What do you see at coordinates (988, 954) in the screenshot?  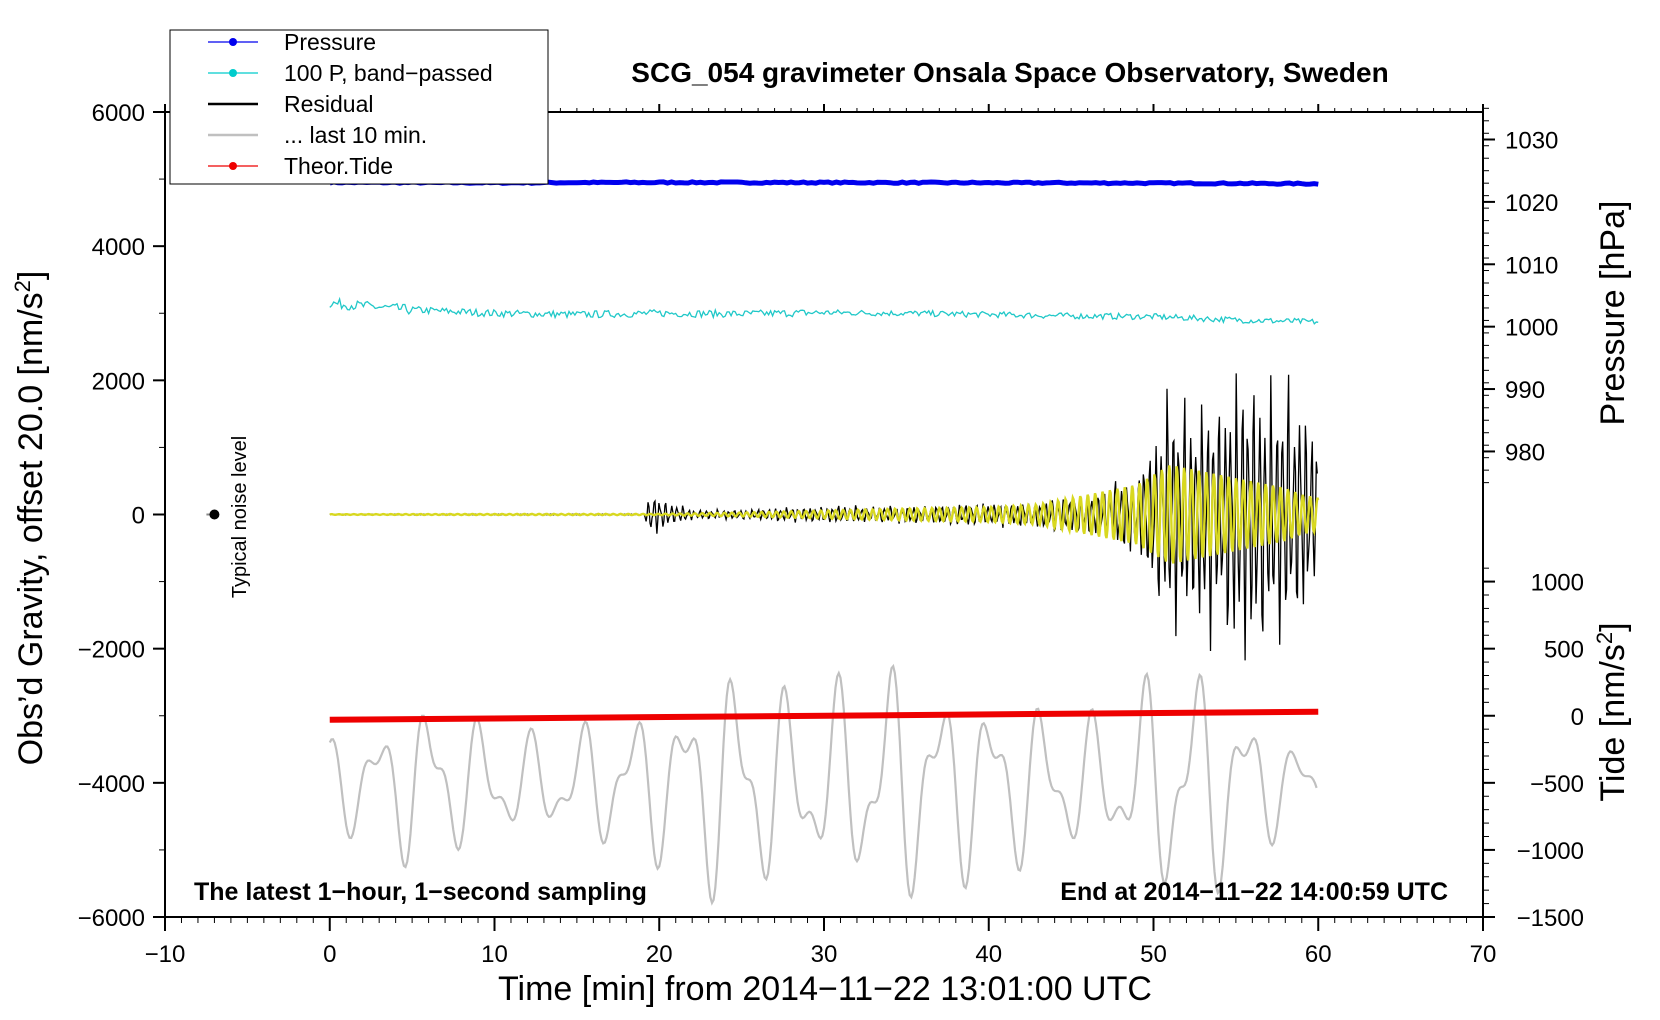 I see `x-tick-label: 40` at bounding box center [988, 954].